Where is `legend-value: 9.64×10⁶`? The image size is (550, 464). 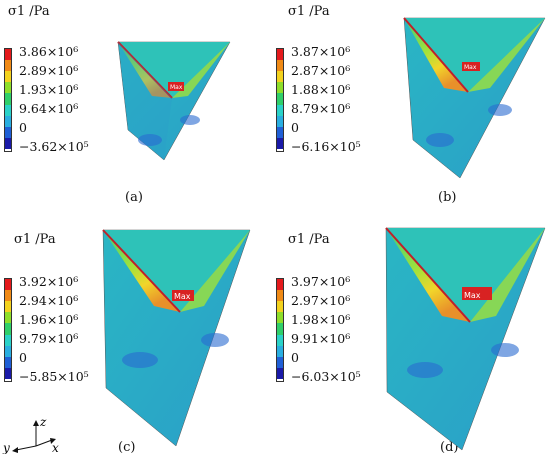 legend-value: 9.64×10⁶ is located at coordinates (49, 108).